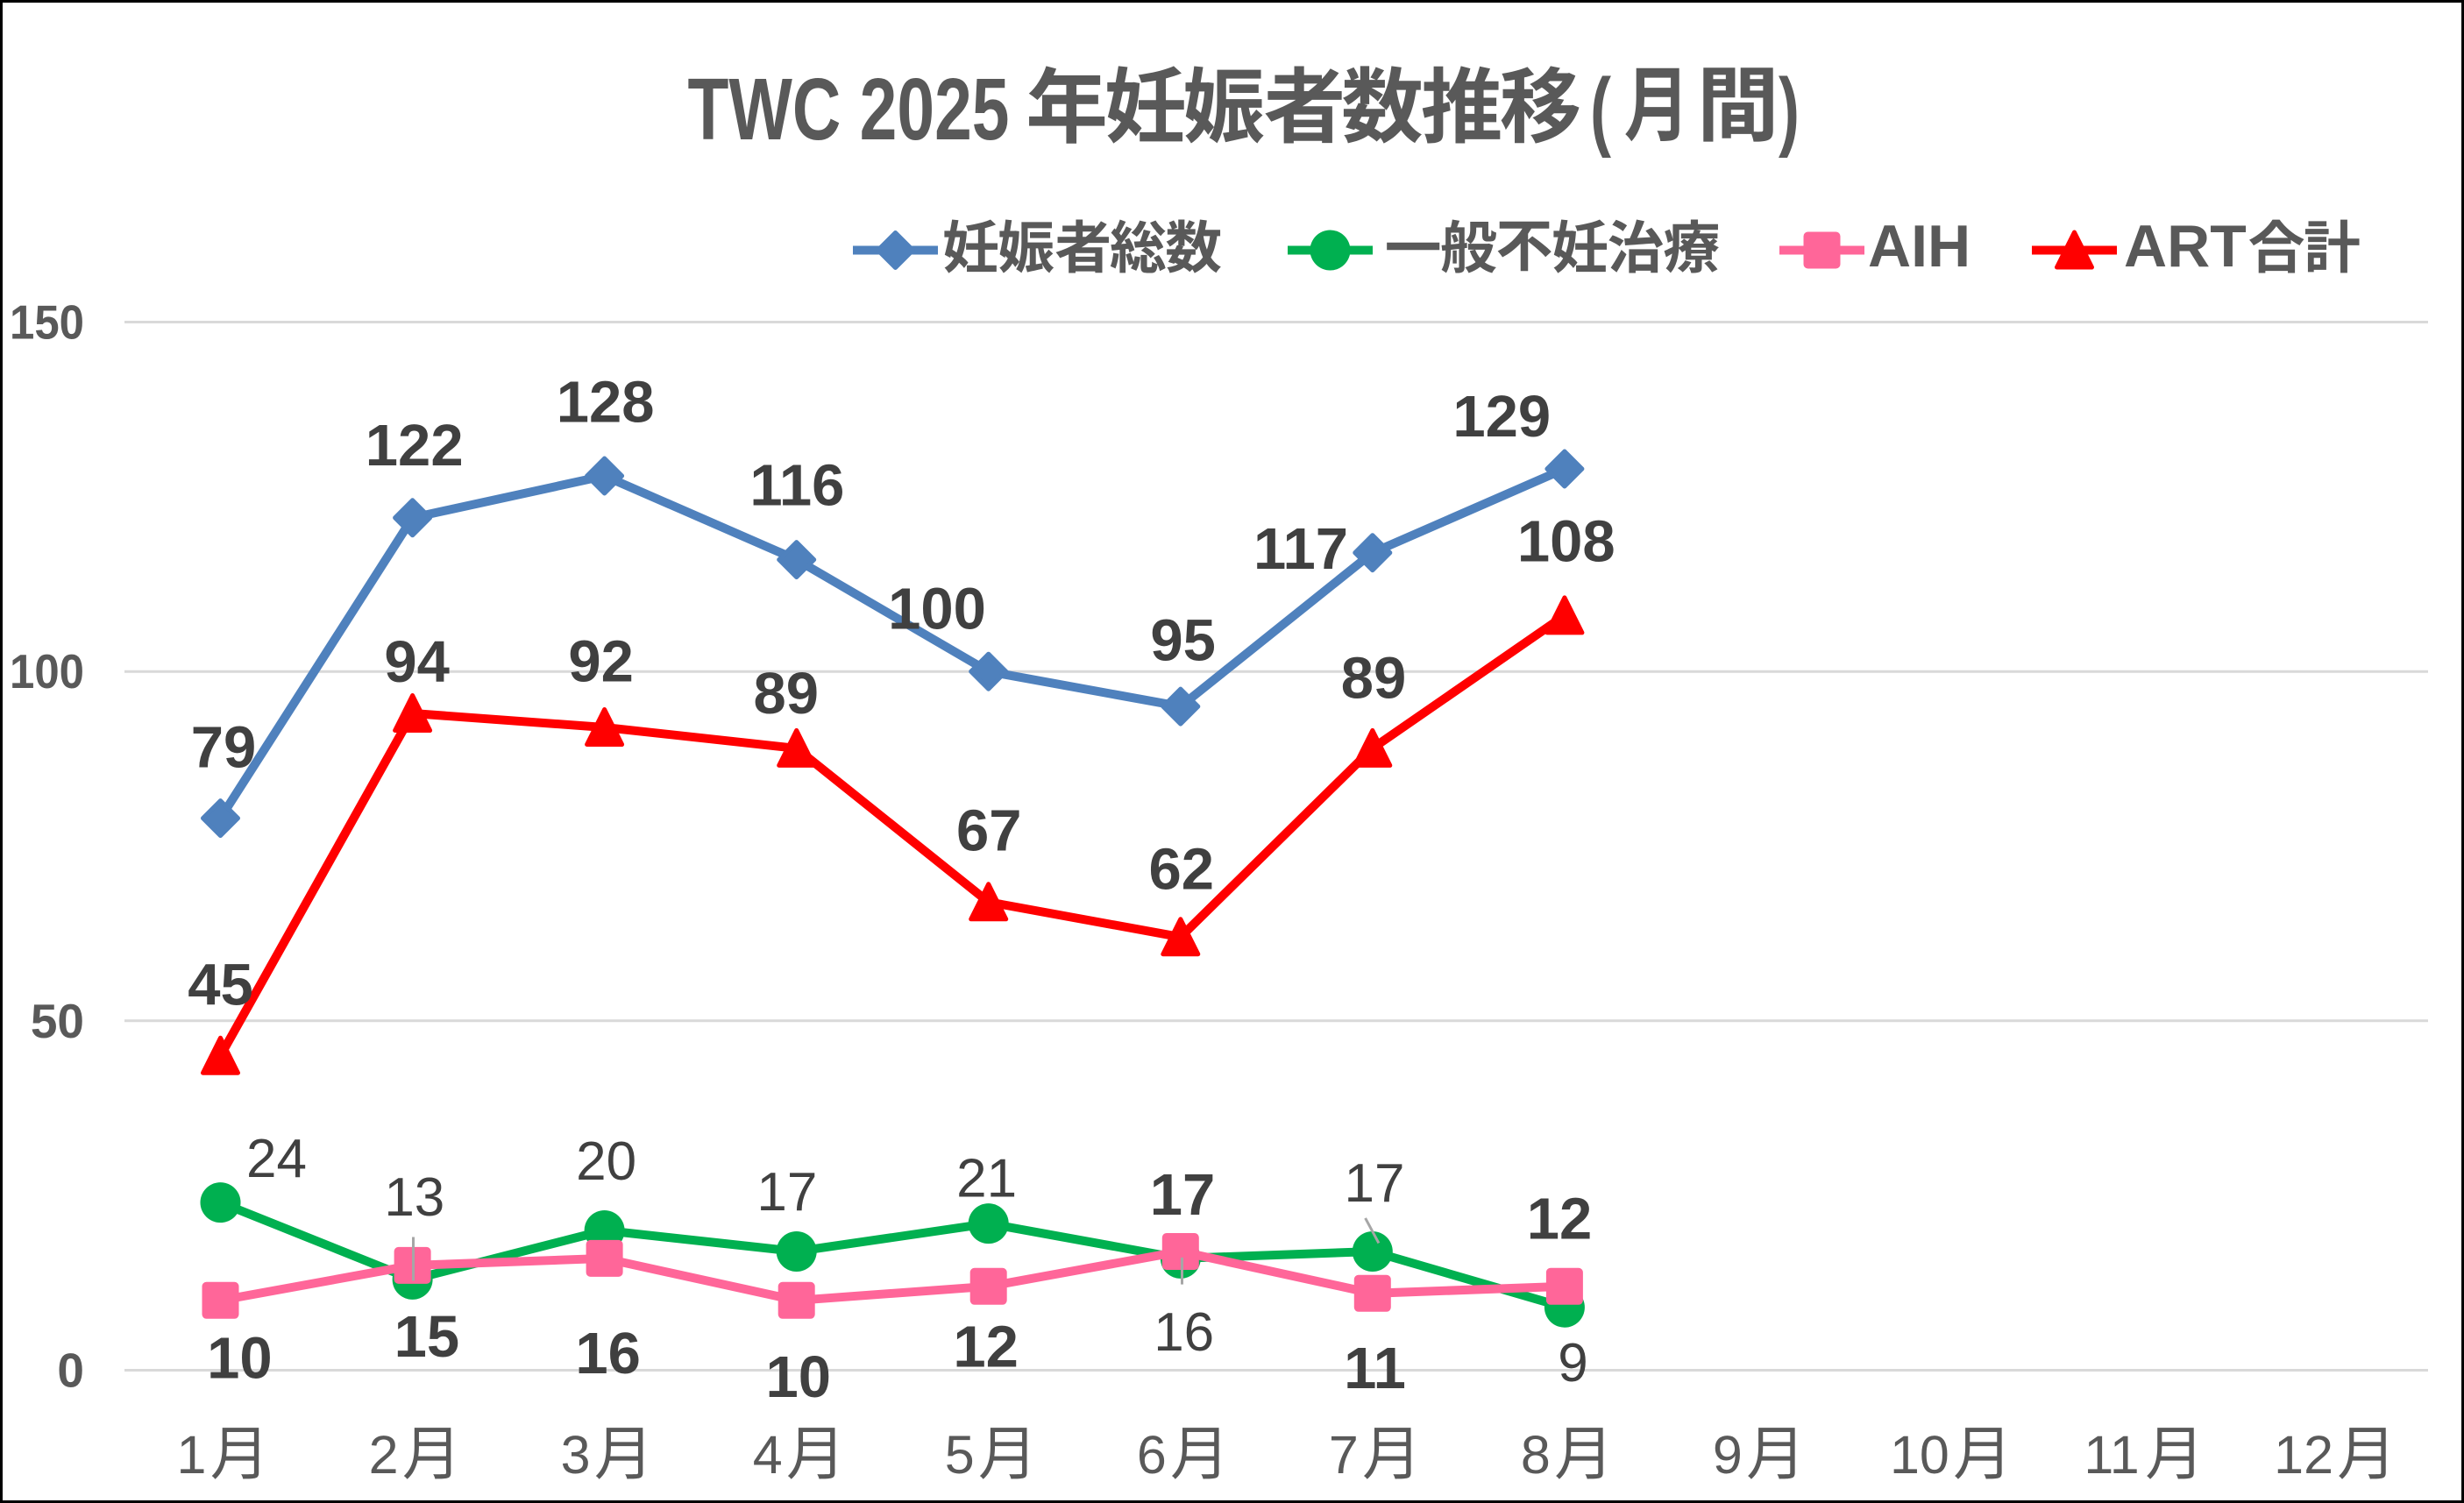 This screenshot has height=1503, width=2464. I want to click on svg-text: 20, so click(606, 1161).